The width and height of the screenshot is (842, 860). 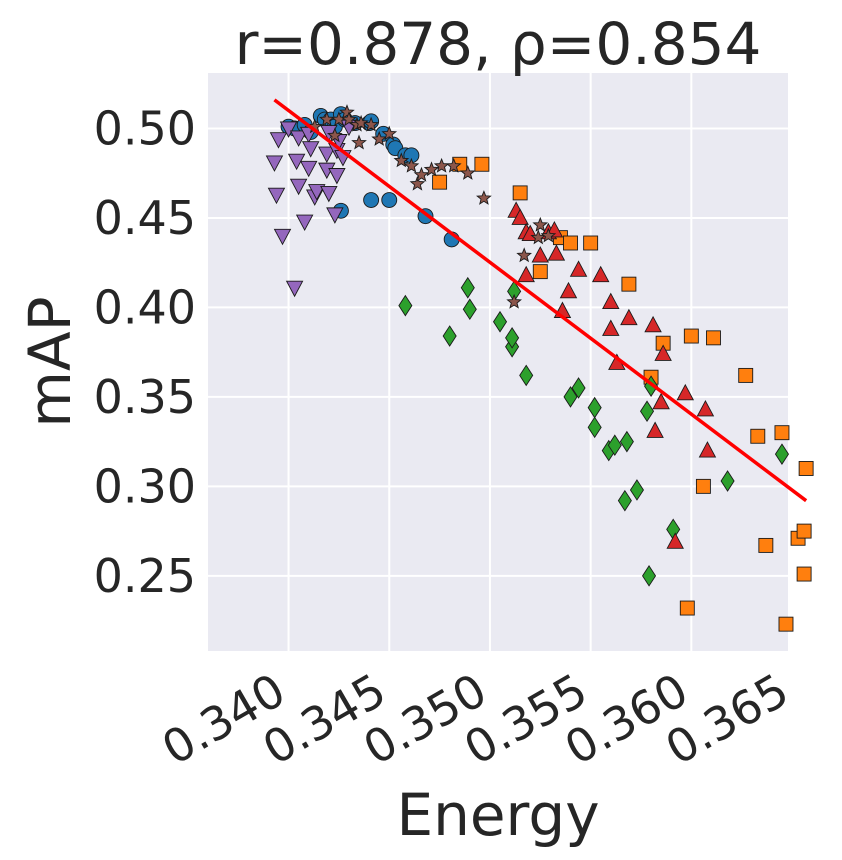 I want to click on series-blue-circles-point, so click(x=389, y=200).